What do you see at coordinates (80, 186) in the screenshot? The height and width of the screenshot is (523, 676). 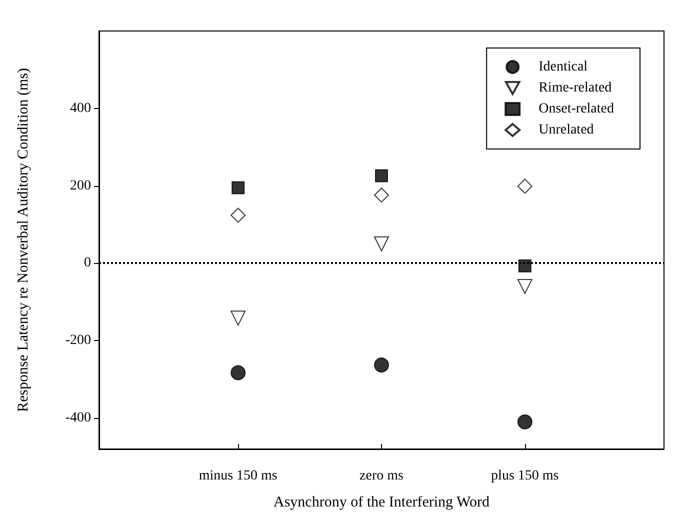 I see `y-tick-label: 200` at bounding box center [80, 186].